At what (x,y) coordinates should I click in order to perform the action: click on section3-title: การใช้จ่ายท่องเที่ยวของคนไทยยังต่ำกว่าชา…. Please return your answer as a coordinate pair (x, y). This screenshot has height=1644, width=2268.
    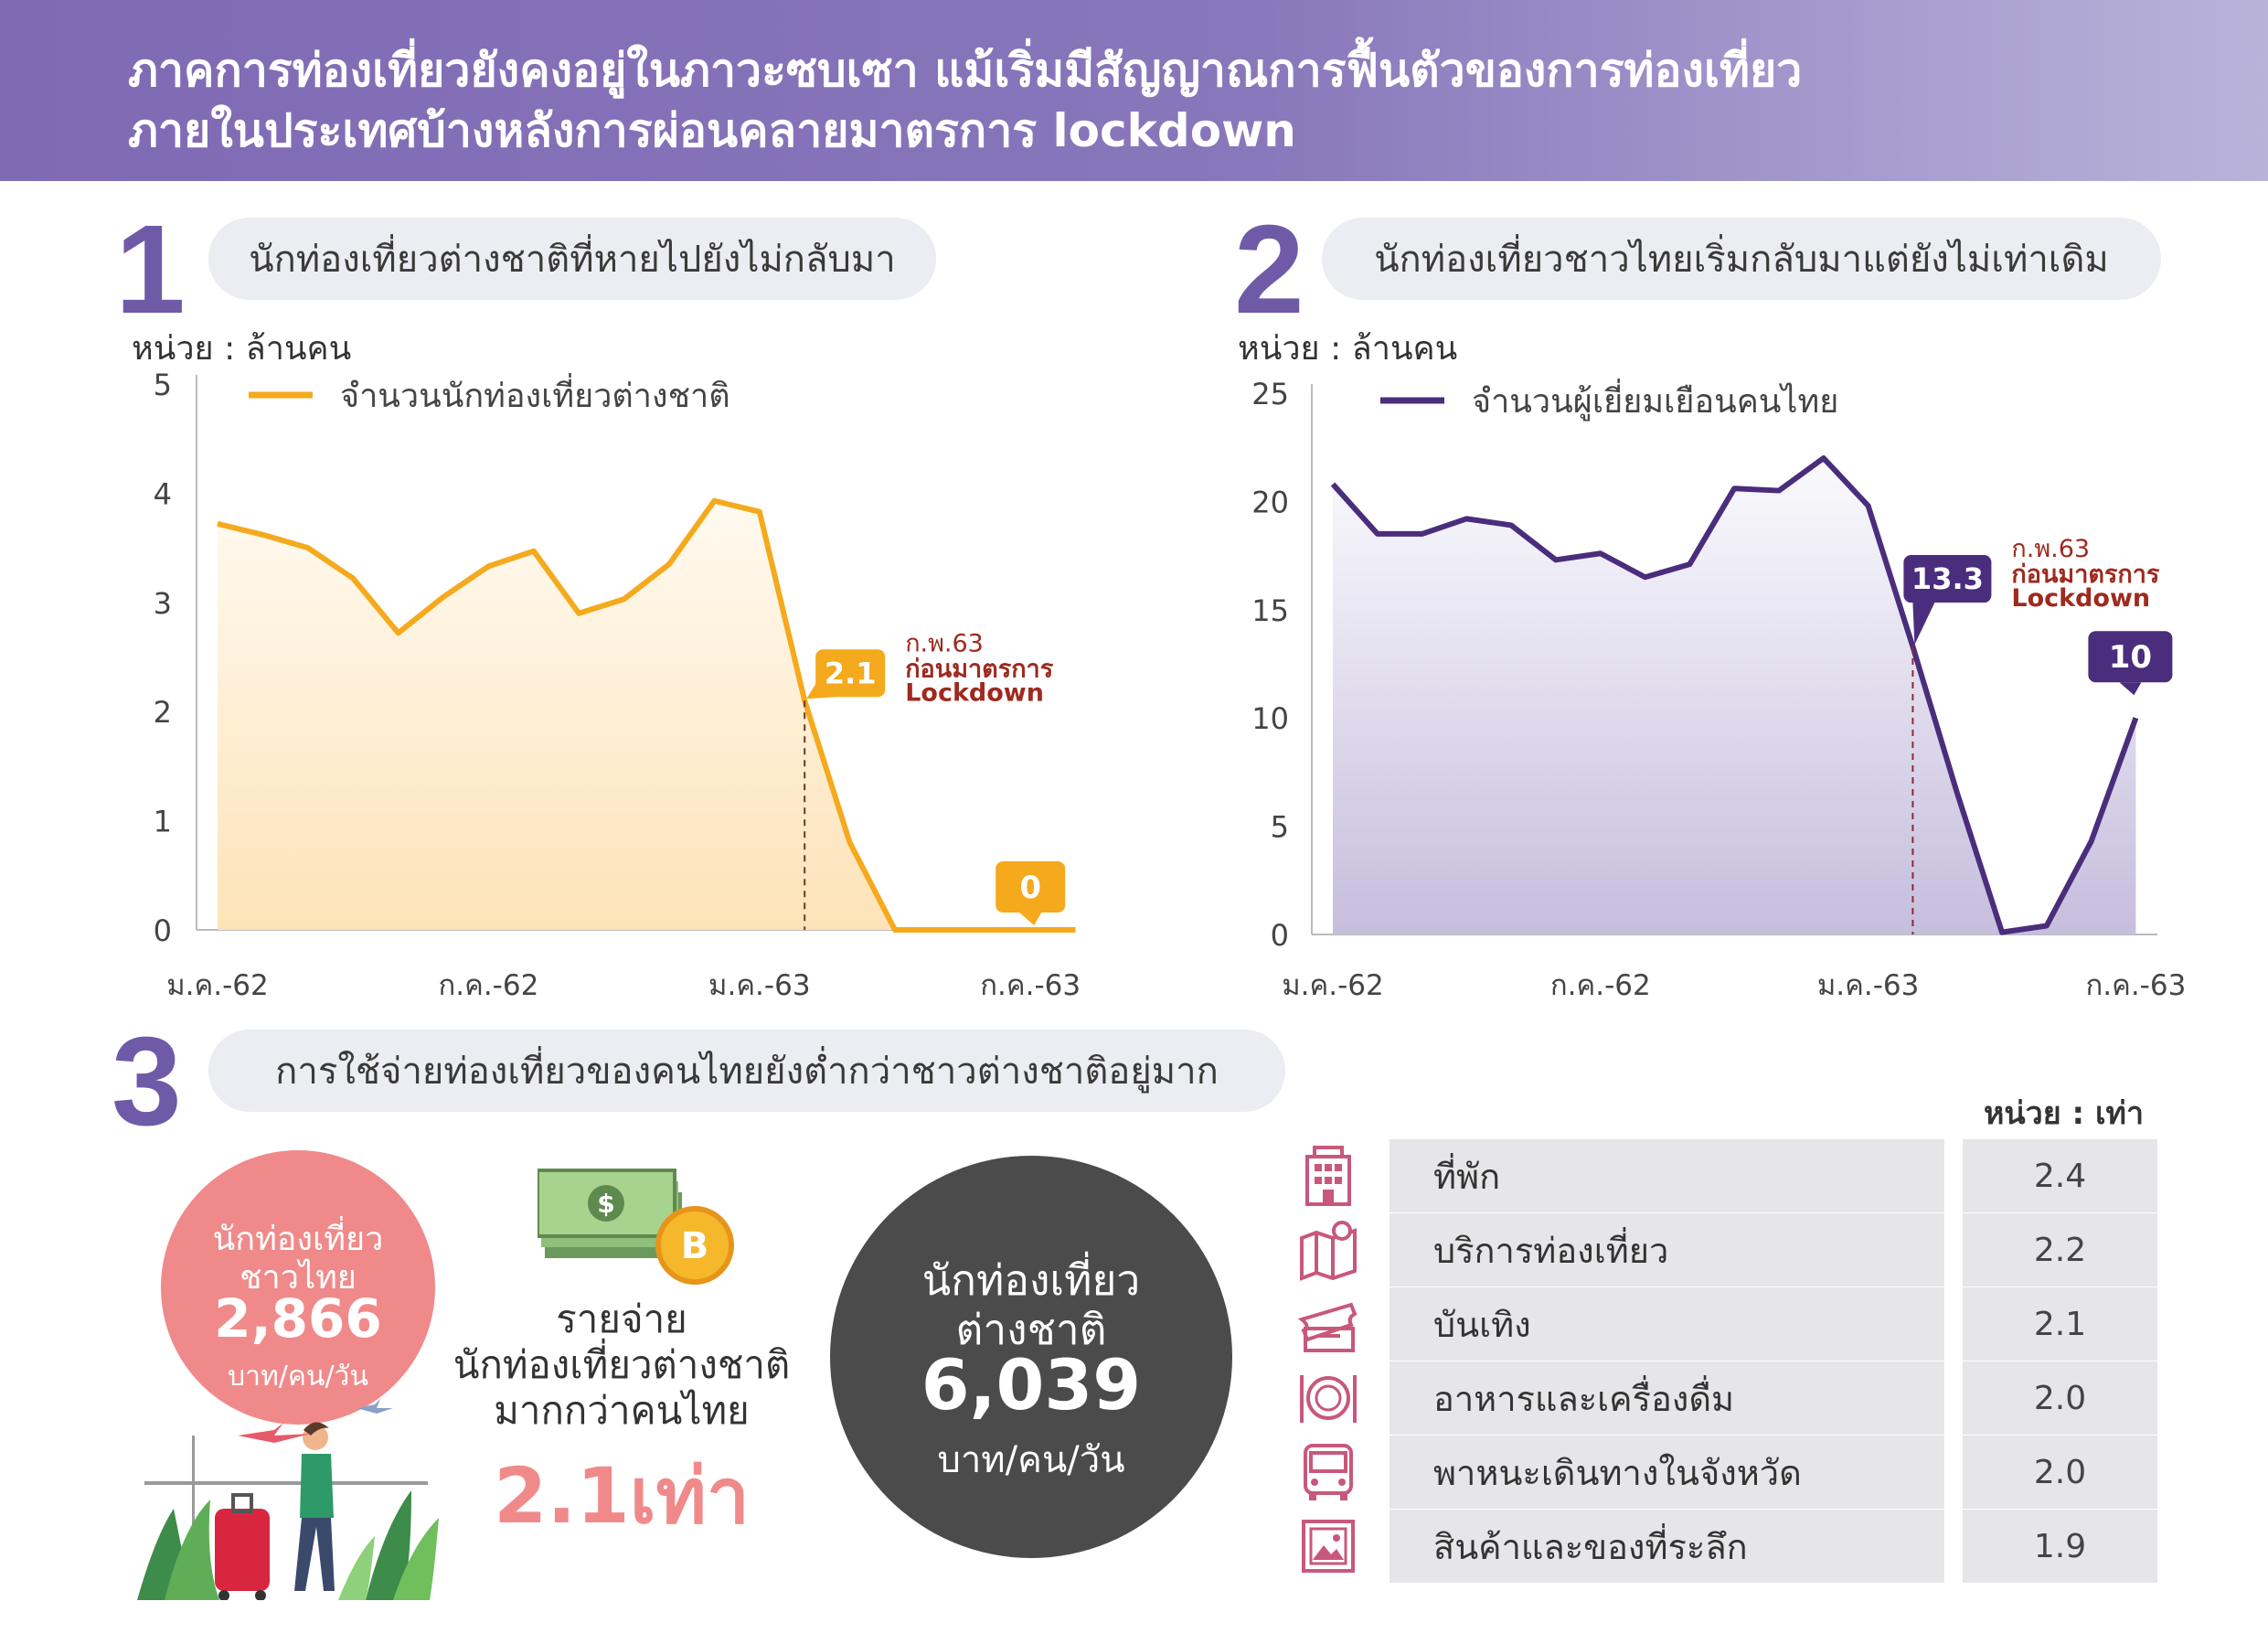
    Looking at the image, I should click on (746, 1071).